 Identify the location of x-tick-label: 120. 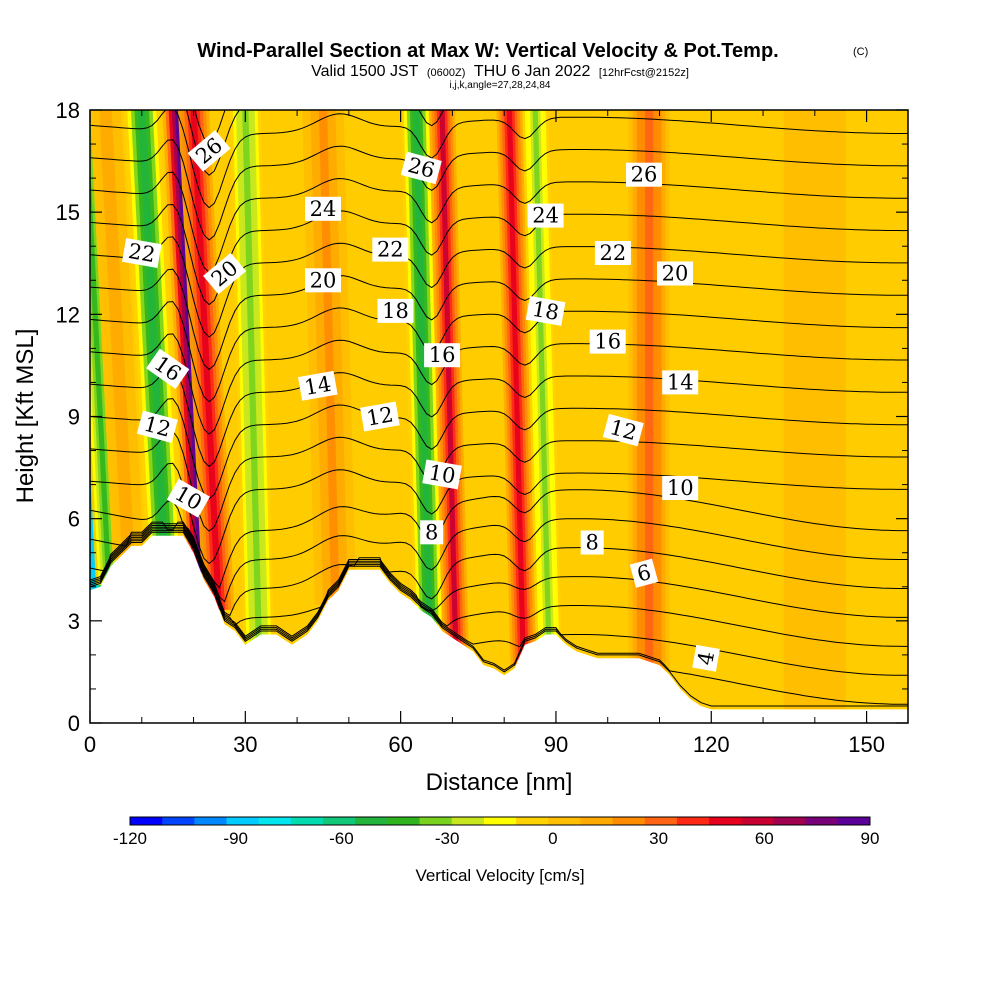
(711, 744).